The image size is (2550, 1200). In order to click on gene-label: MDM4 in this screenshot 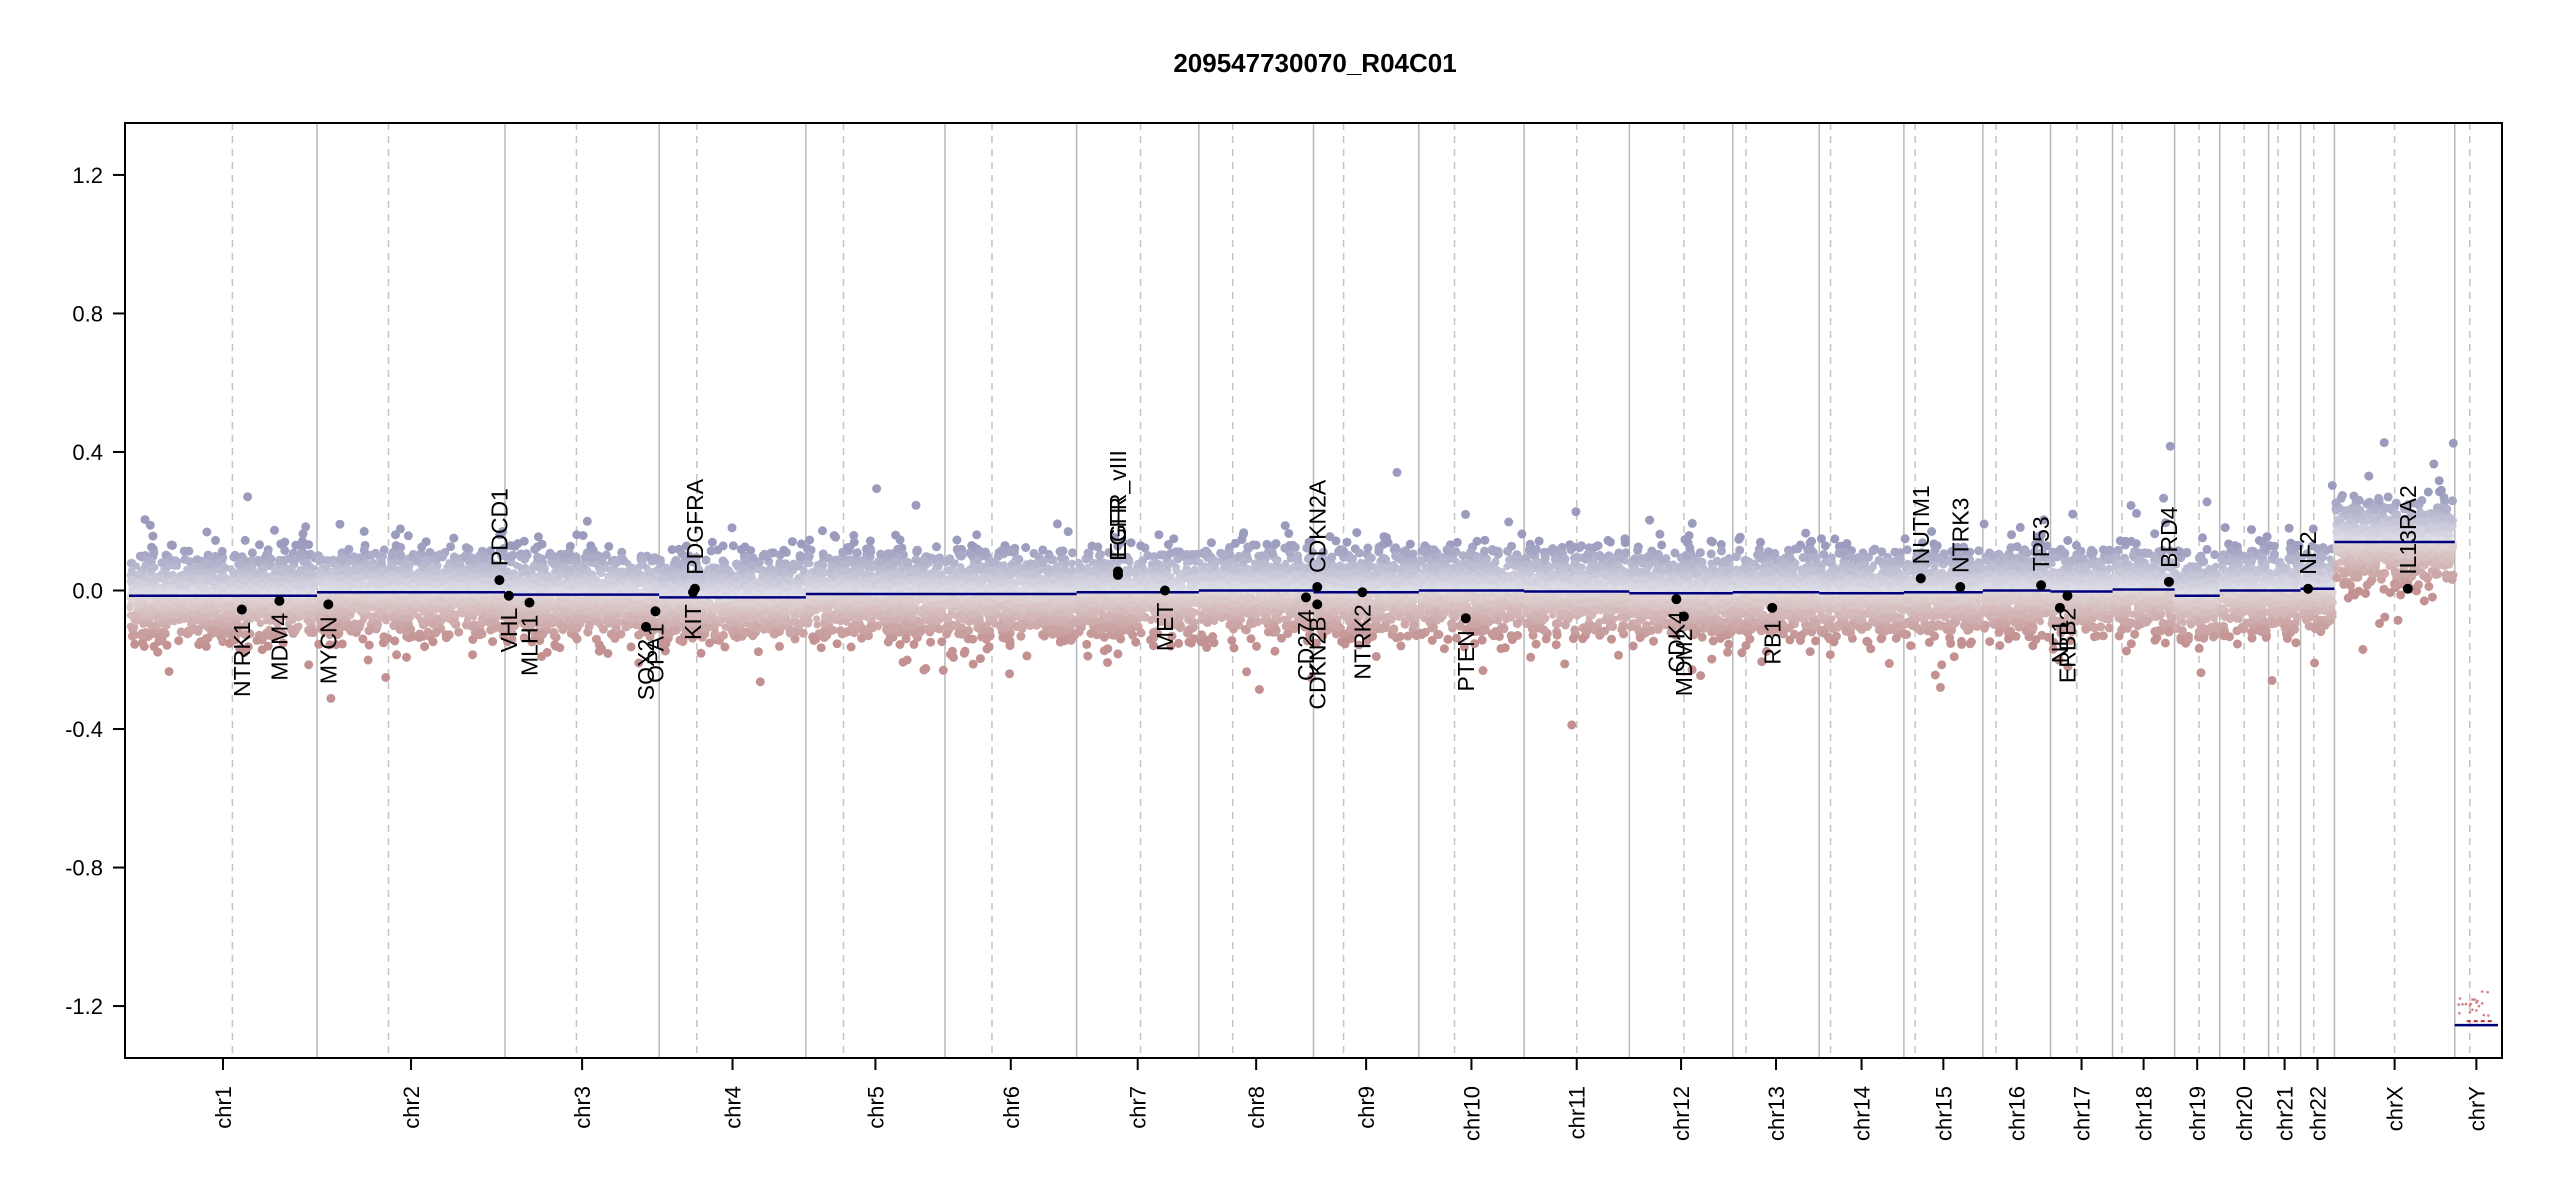, I will do `click(279, 647)`.